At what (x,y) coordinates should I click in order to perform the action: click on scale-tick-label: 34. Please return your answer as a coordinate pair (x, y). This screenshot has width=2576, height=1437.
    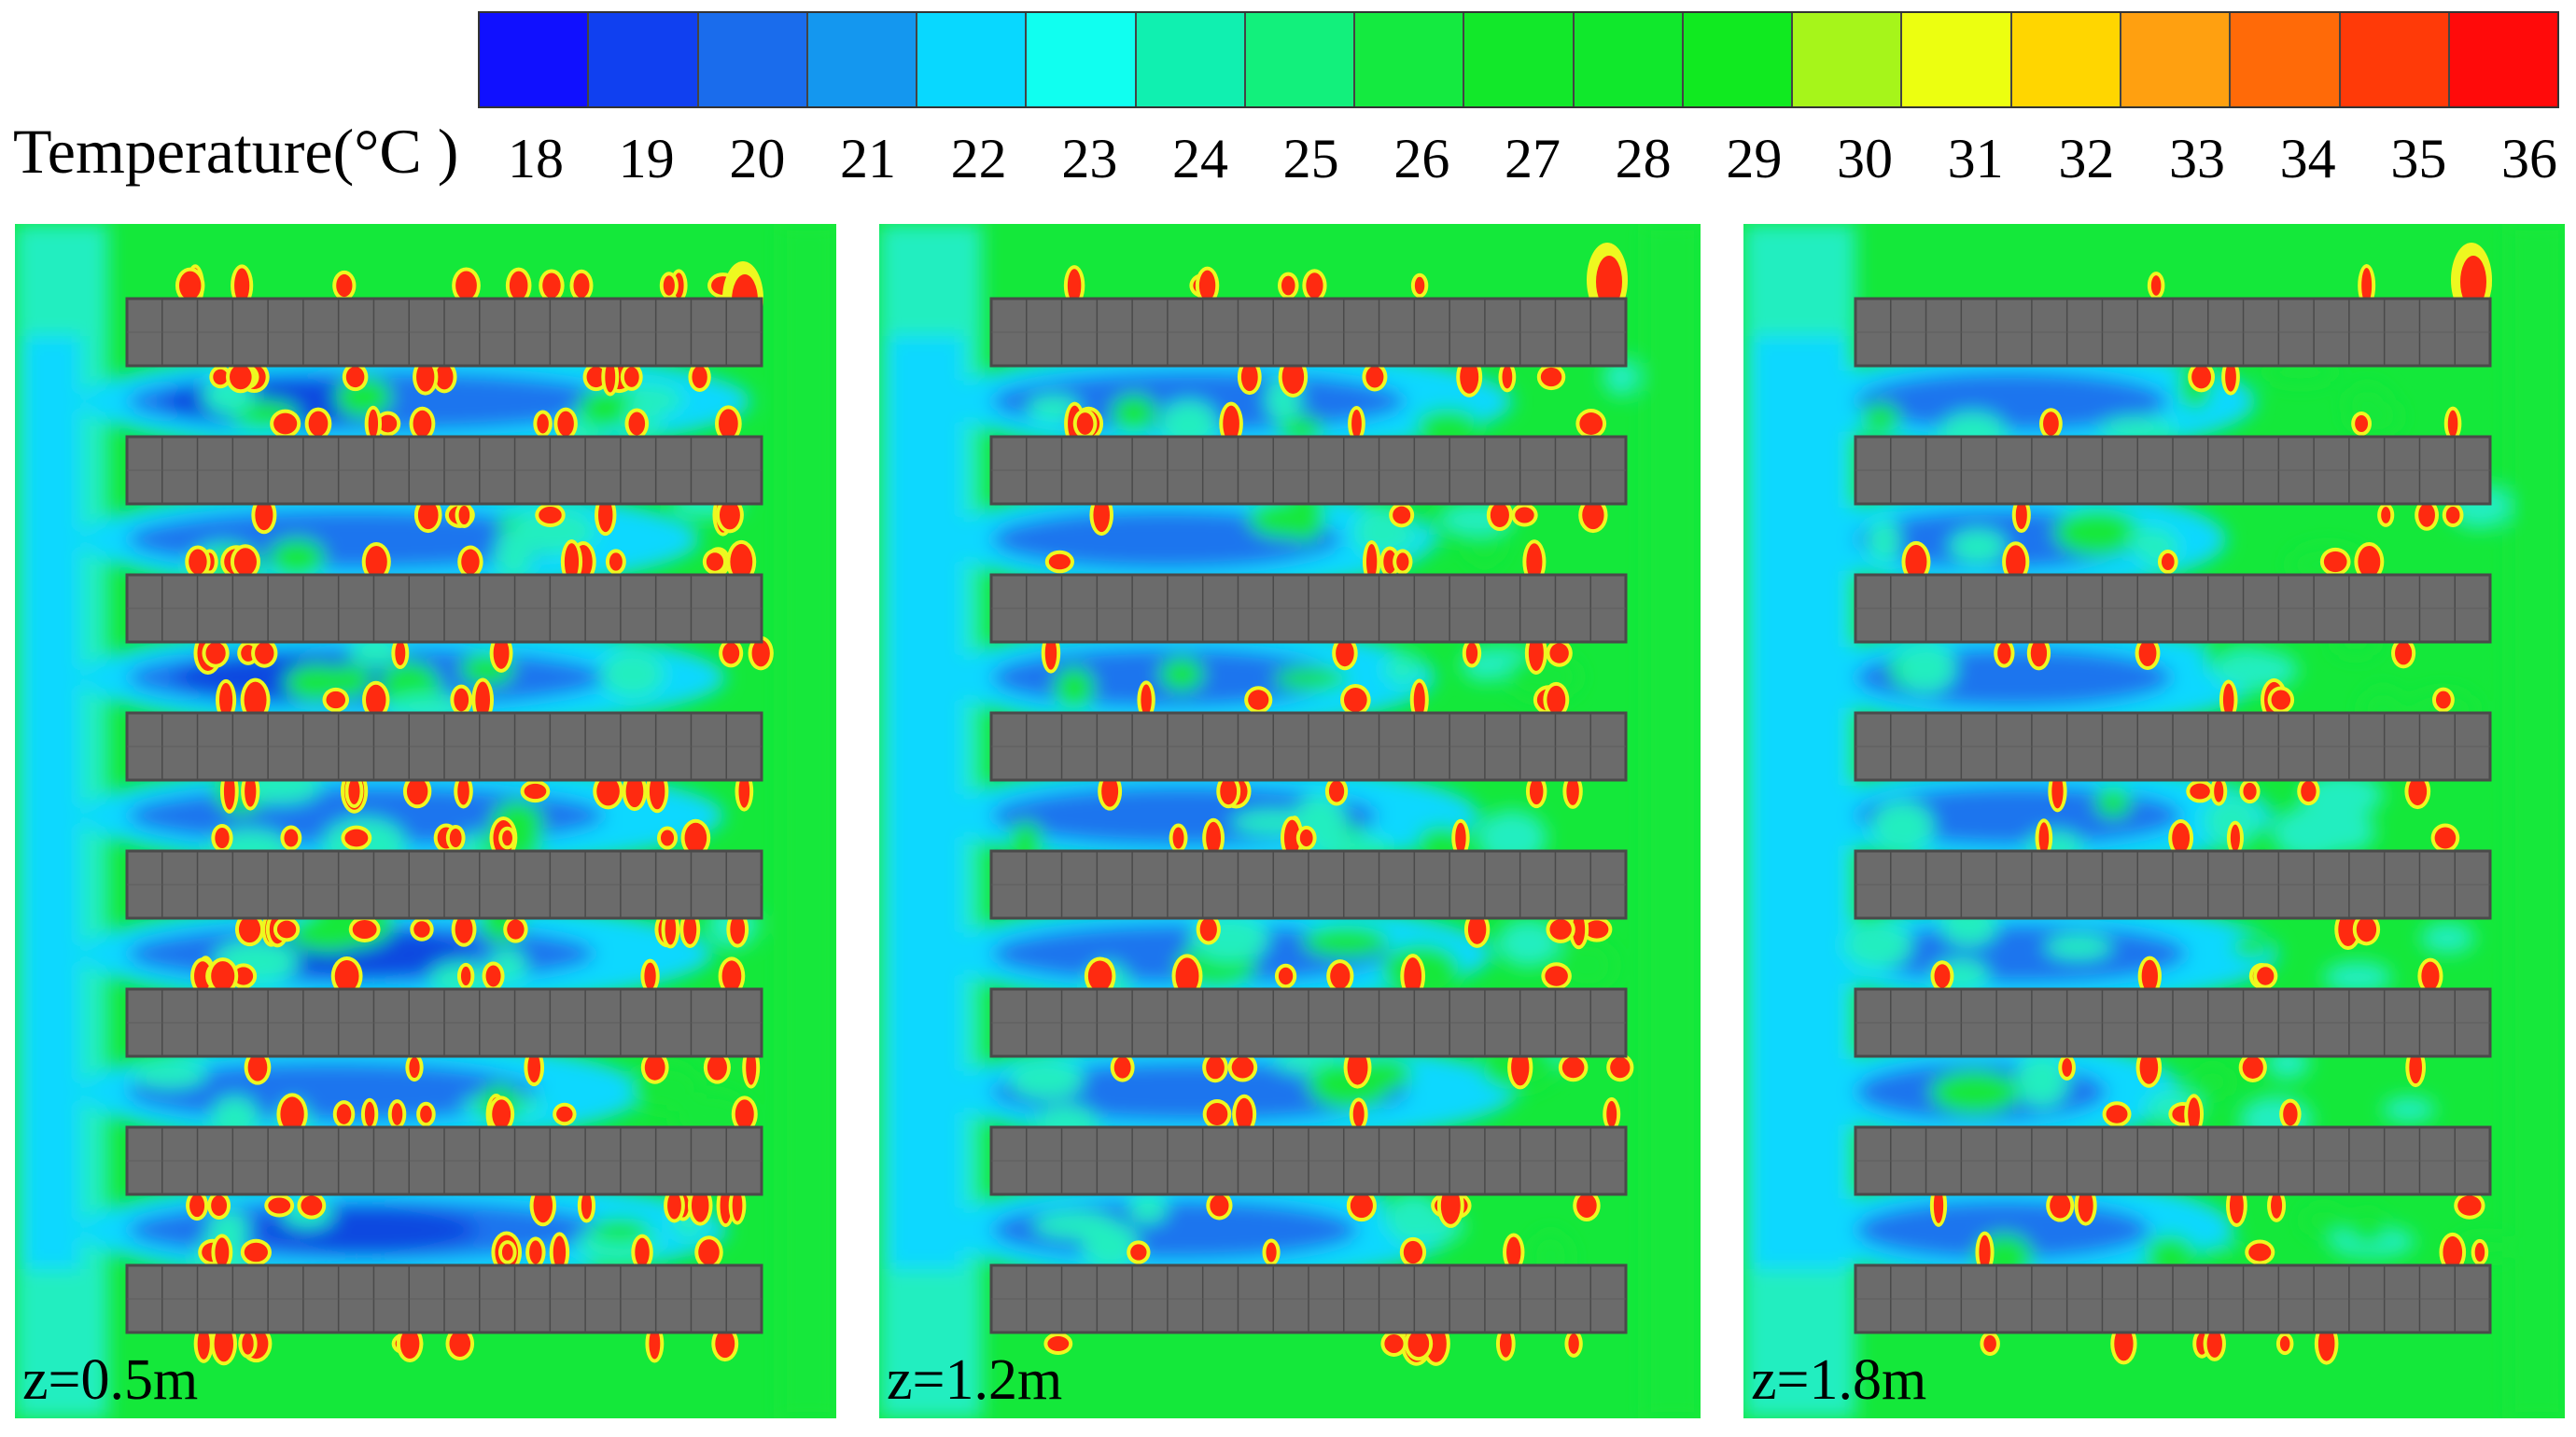
    Looking at the image, I should click on (2307, 158).